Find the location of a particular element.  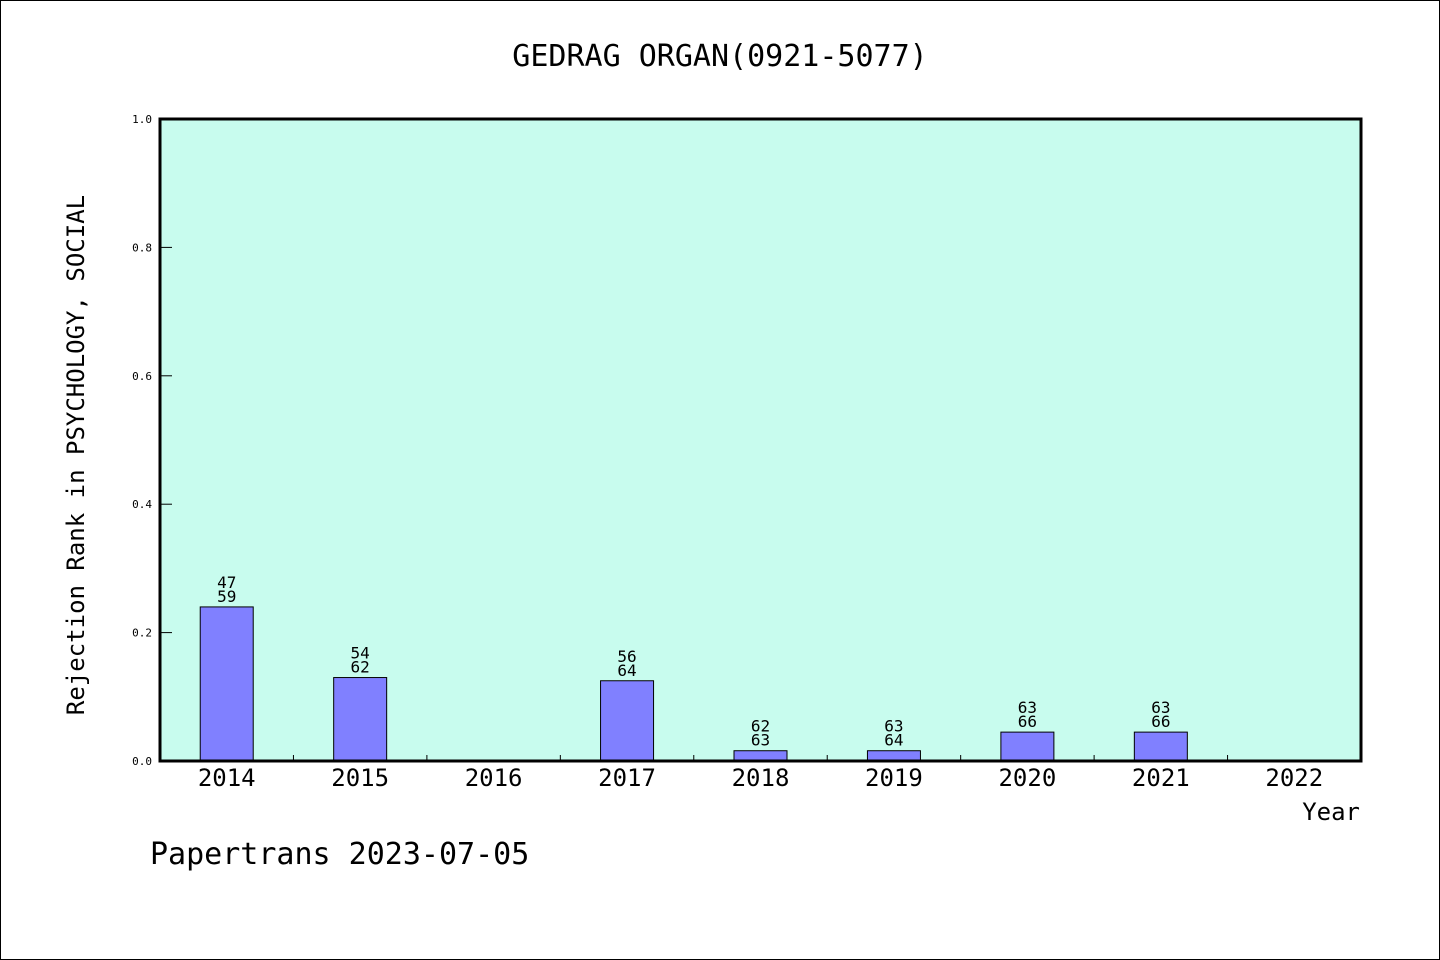

x-tick-label: 2017 is located at coordinates (627, 778).